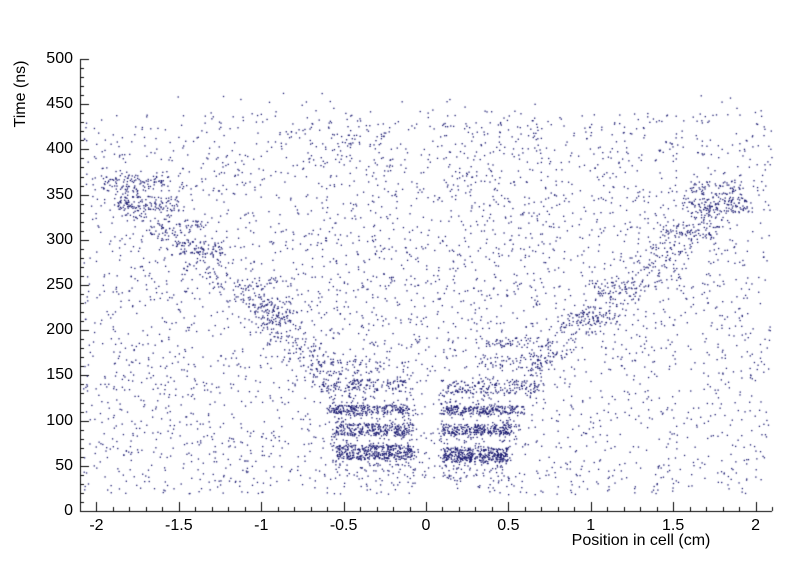 This screenshot has height=572, width=796. I want to click on y-tick-label: 50, so click(64, 465).